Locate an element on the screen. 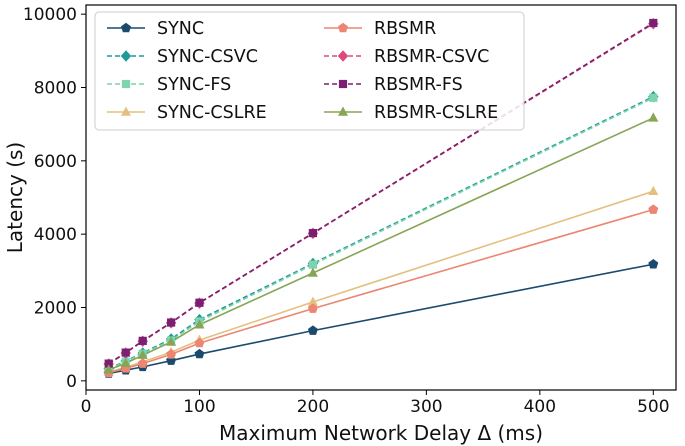 The width and height of the screenshot is (685, 446). legend-label-rbsmr-csvc: RBSMR-CSVC is located at coordinates (431, 57).